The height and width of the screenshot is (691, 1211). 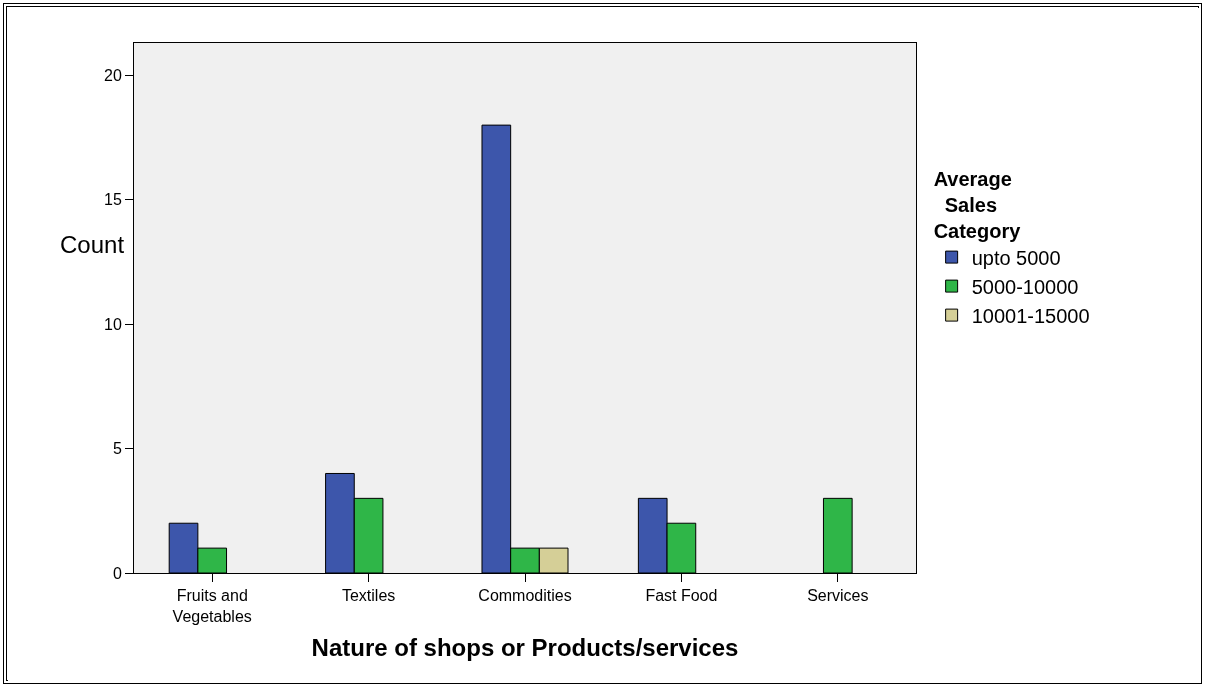 What do you see at coordinates (113, 324) in the screenshot?
I see `y-tick-label: 10` at bounding box center [113, 324].